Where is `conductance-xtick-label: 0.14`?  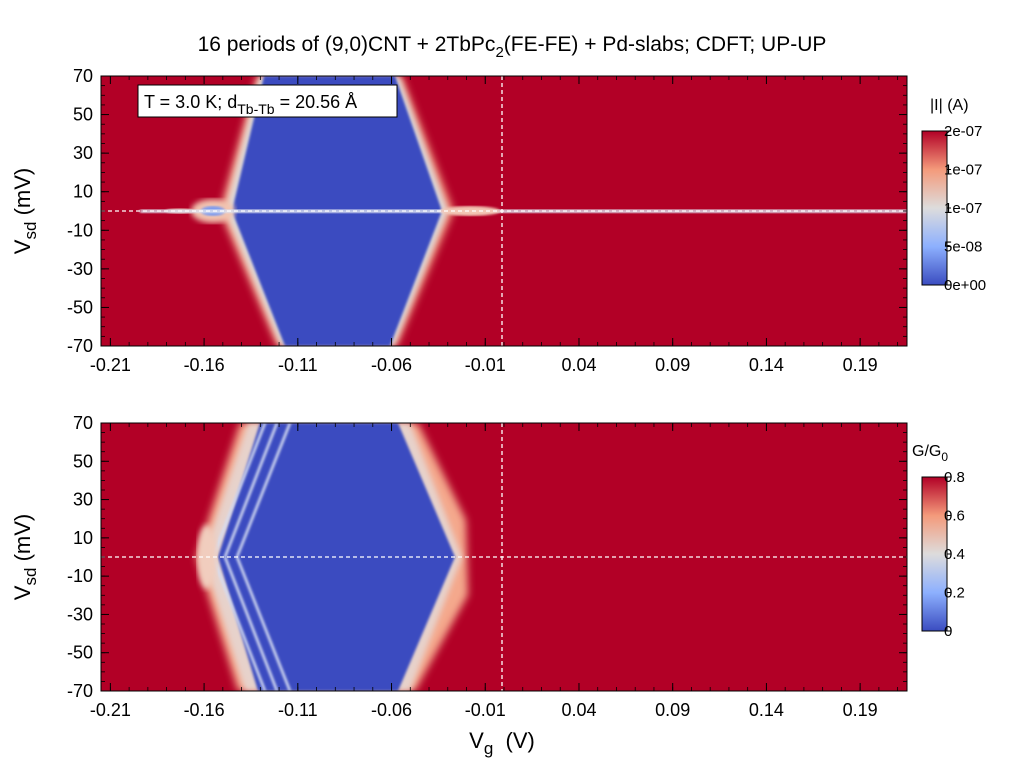 conductance-xtick-label: 0.14 is located at coordinates (766, 710).